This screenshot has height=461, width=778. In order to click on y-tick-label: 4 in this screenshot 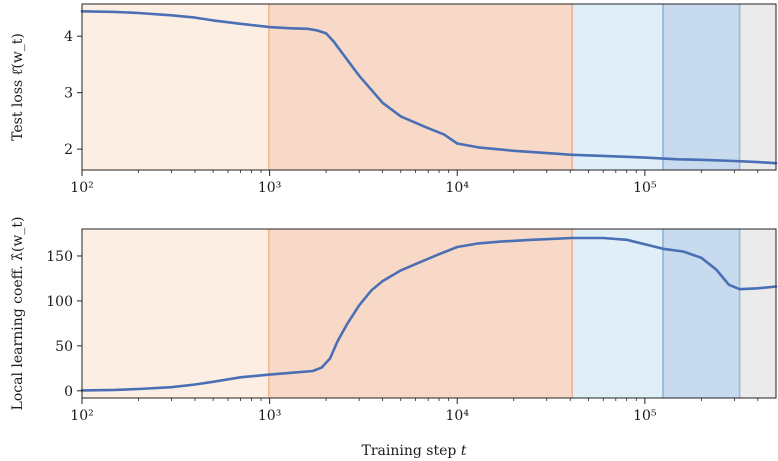, I will do `click(68, 37)`.